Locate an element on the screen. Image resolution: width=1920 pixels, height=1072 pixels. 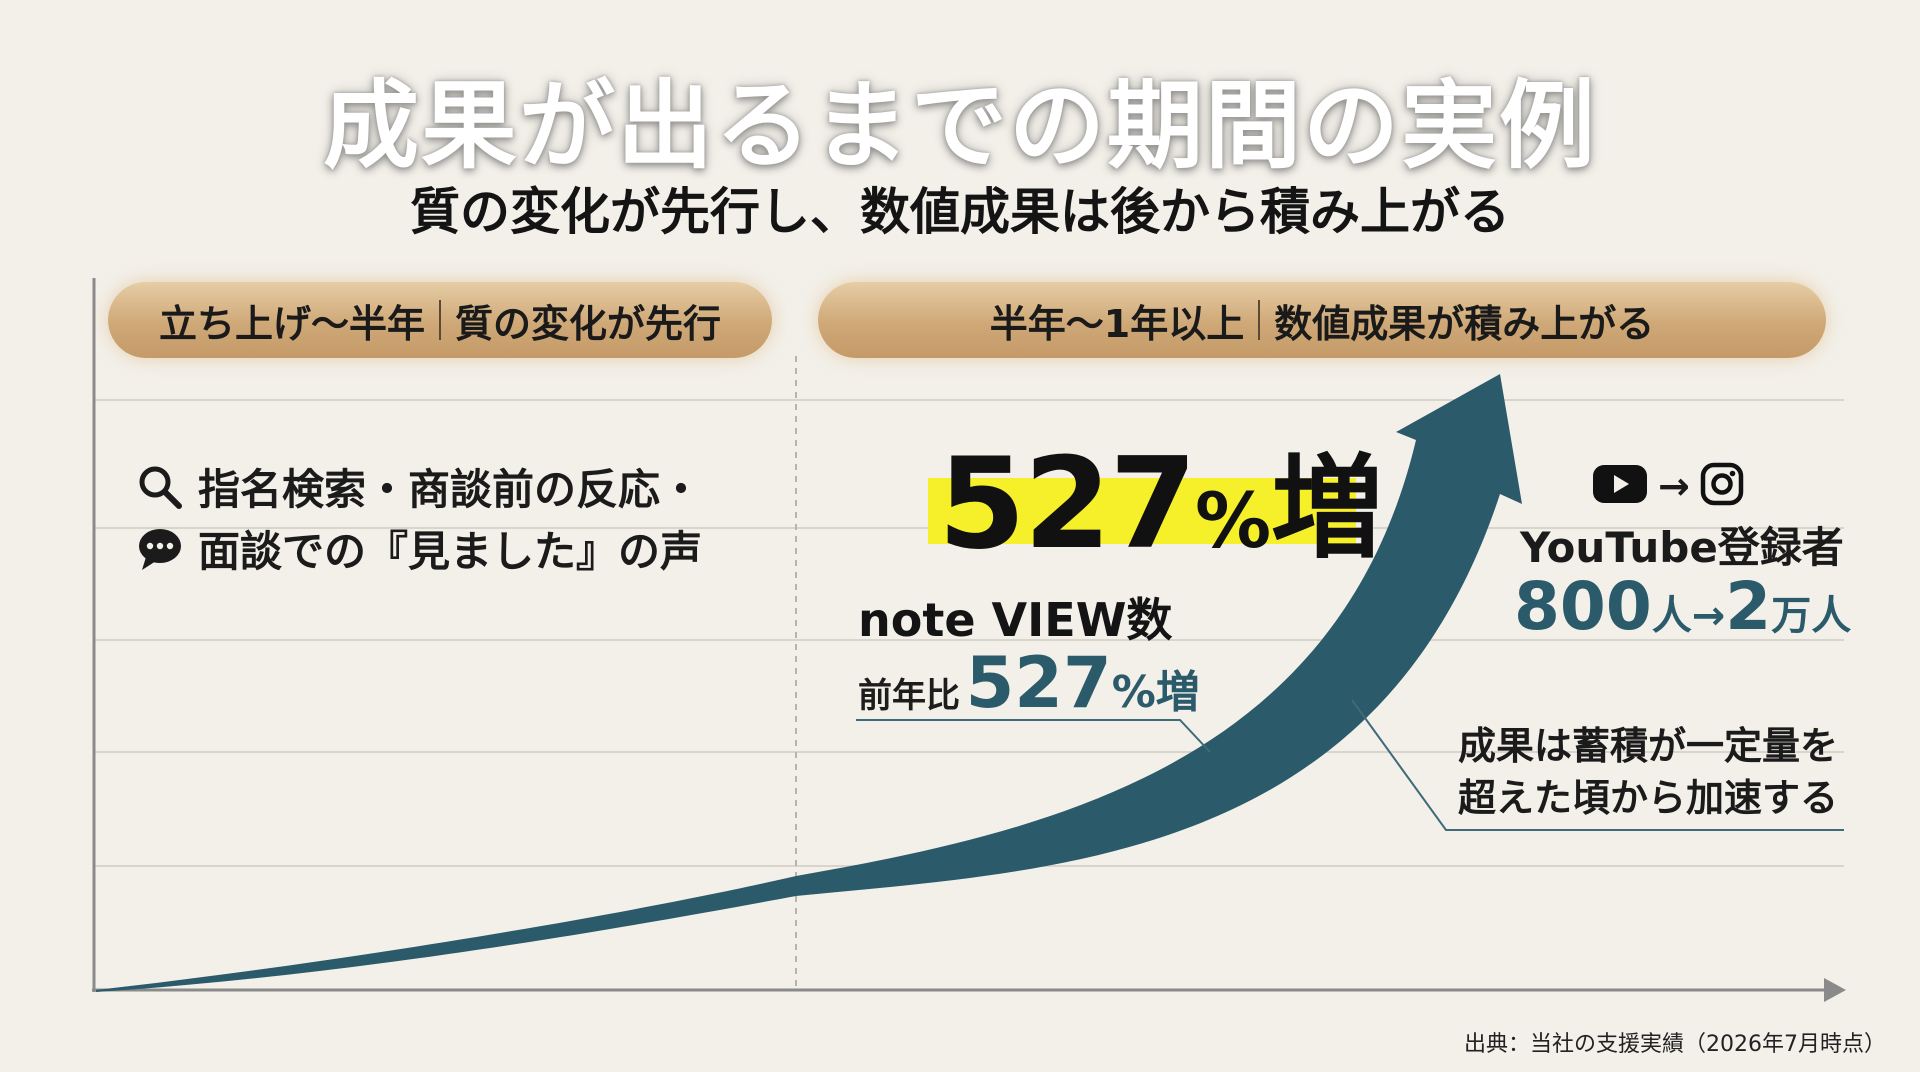
note-view-value: 527 is located at coordinates (1038, 683).